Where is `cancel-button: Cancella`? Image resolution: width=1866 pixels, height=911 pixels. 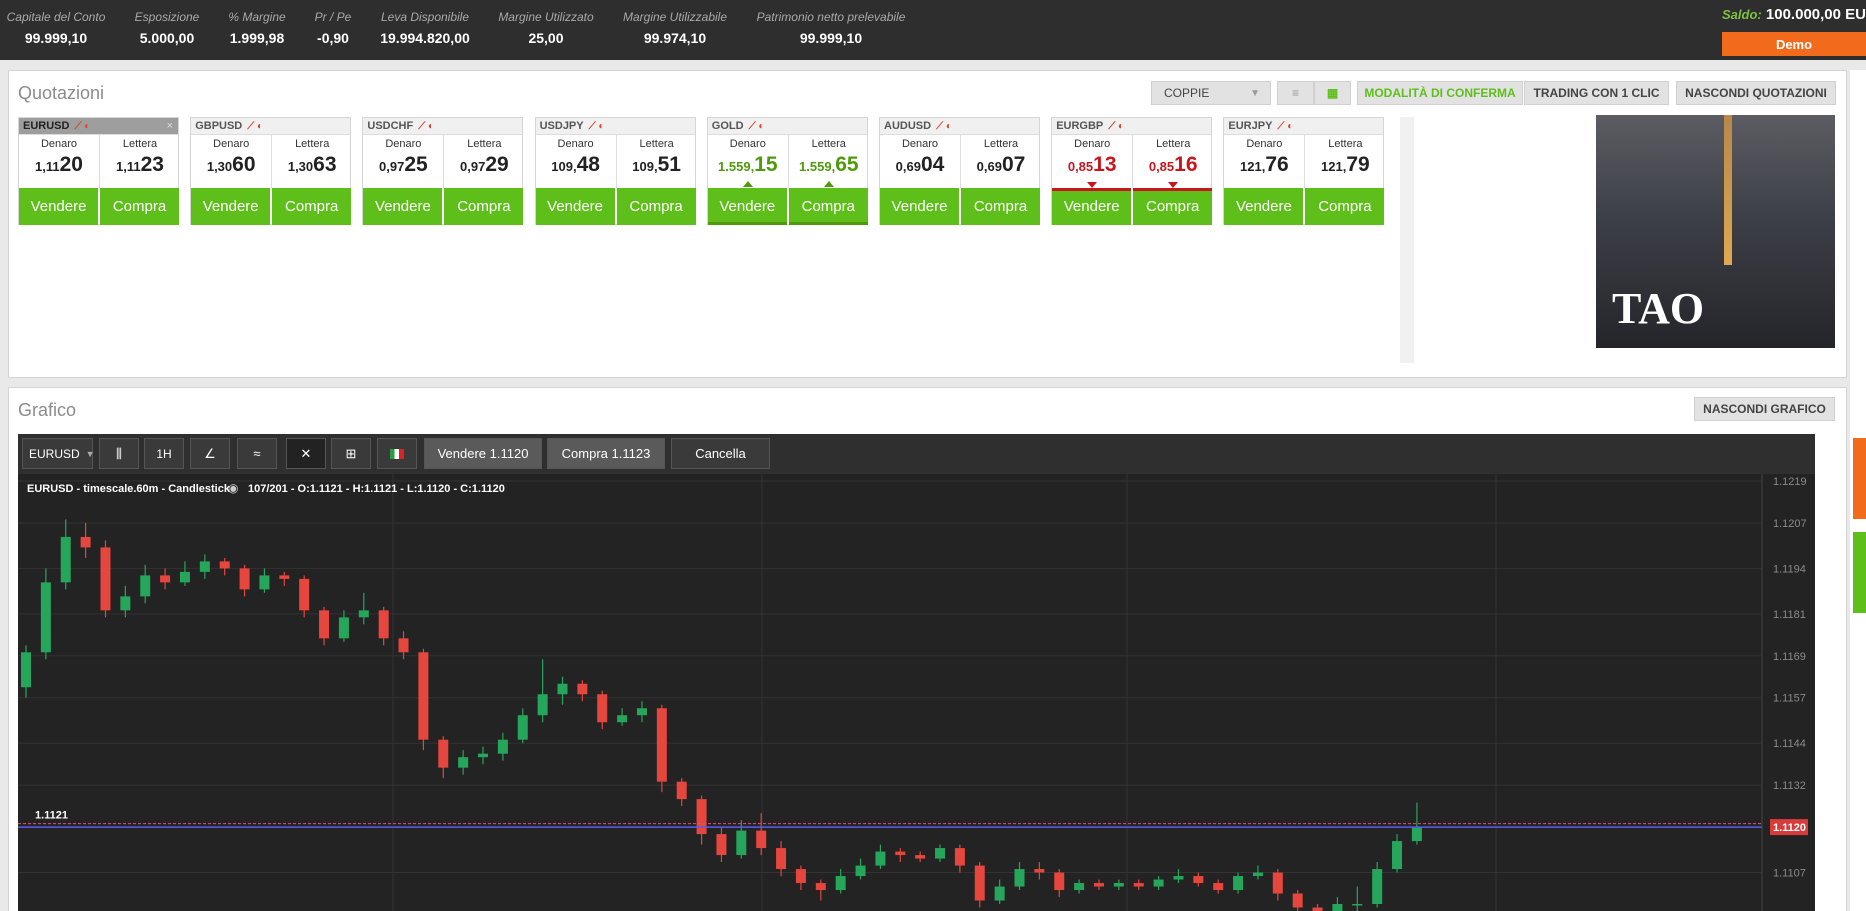 cancel-button: Cancella is located at coordinates (720, 453).